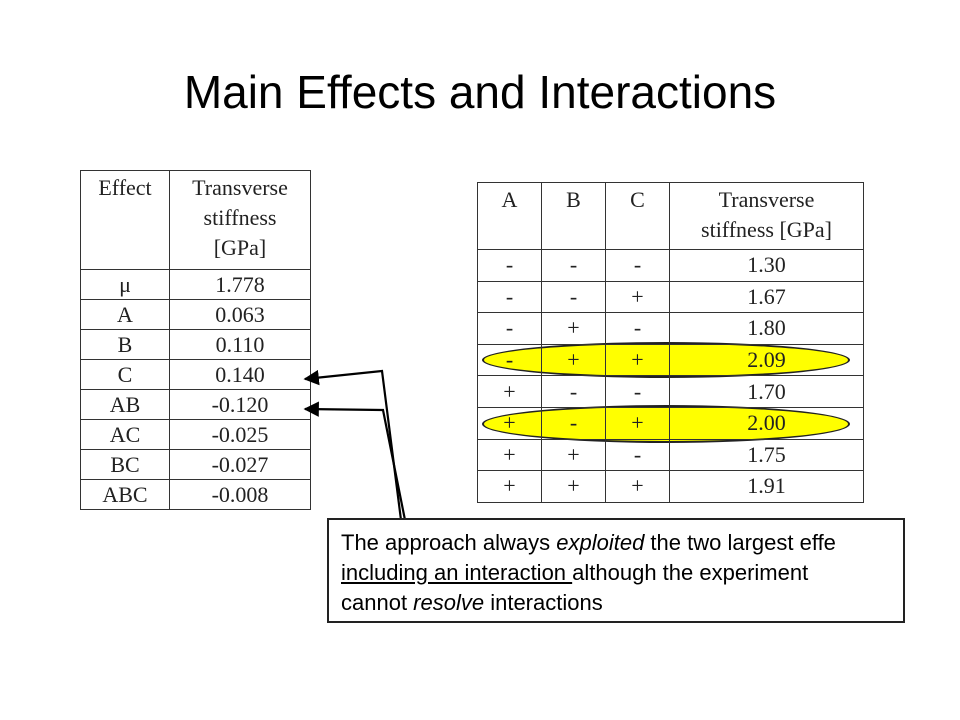 The width and height of the screenshot is (960, 720). I want to click on design-row-7: + + -1.75, so click(670, 455).